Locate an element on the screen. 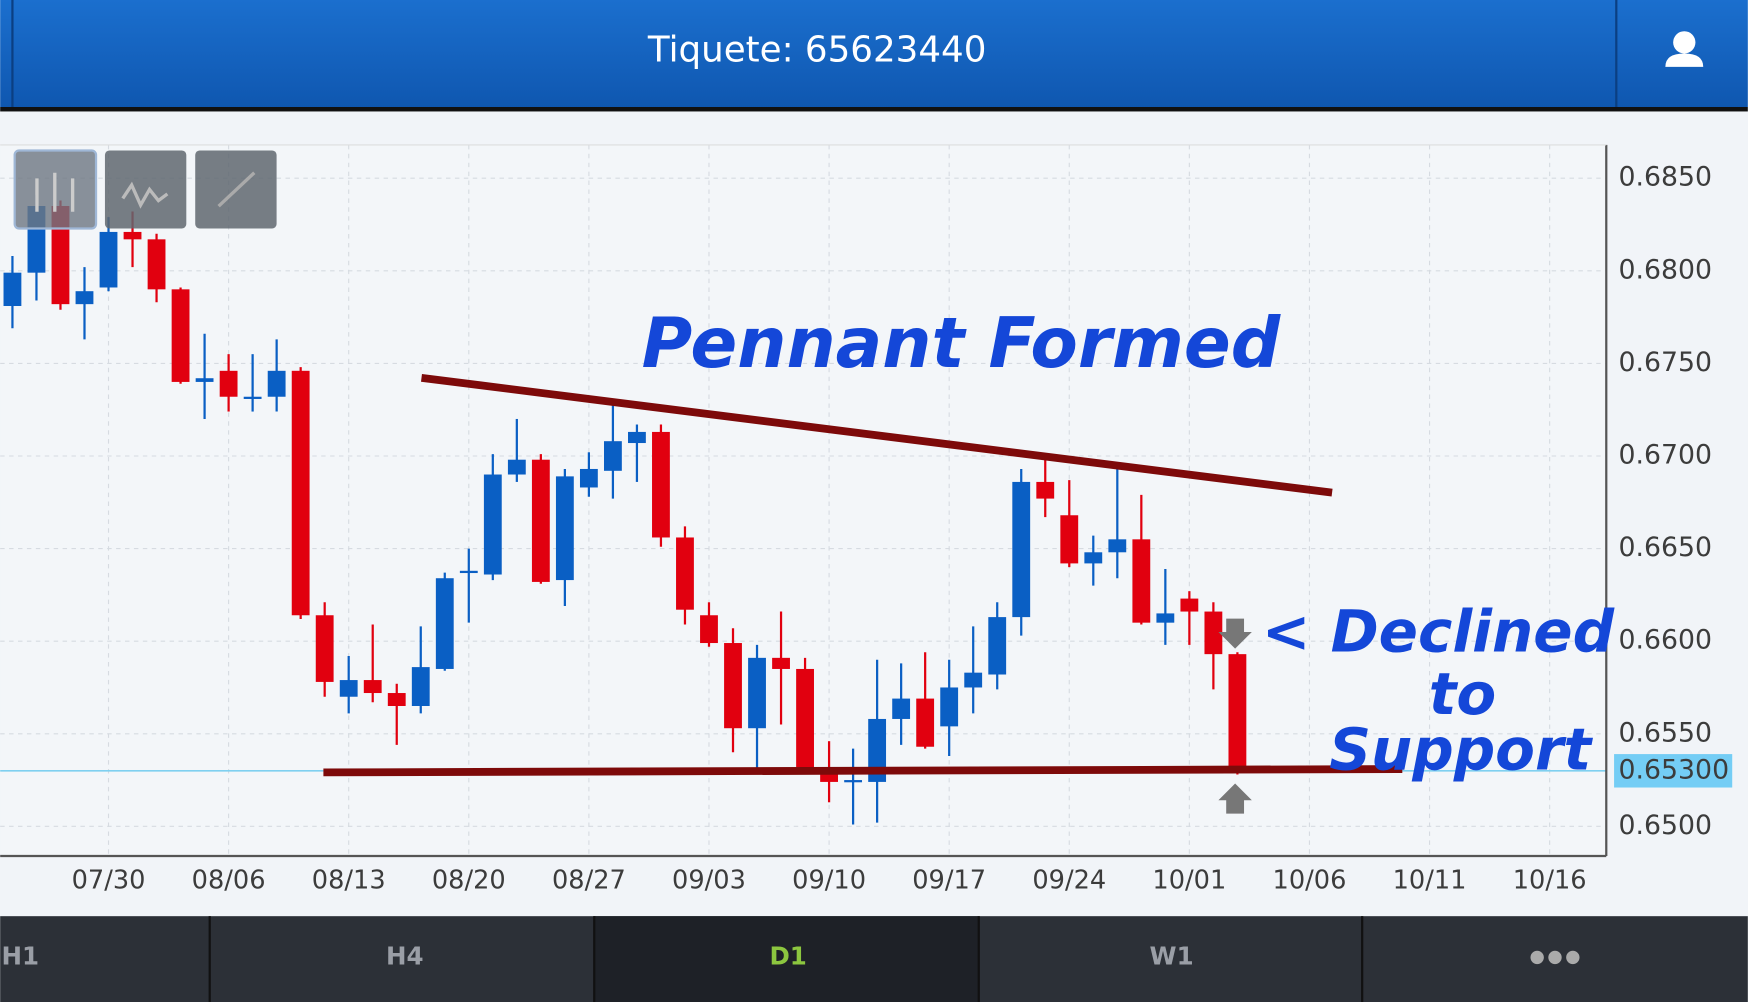 This screenshot has height=1002, width=1748. header-bar is located at coordinates (874, 53).